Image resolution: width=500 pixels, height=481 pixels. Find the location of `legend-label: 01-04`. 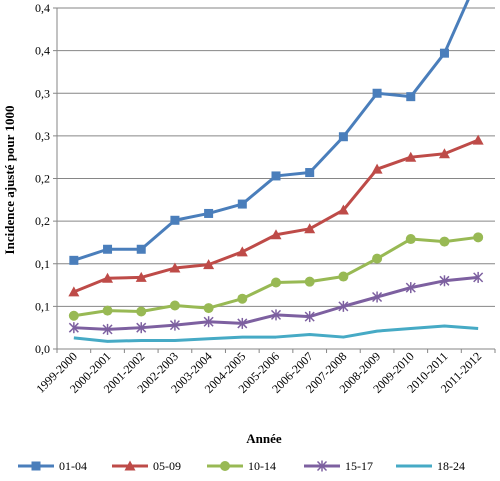

legend-label: 01-04 is located at coordinates (73, 466).